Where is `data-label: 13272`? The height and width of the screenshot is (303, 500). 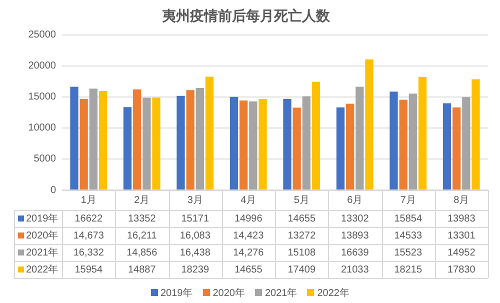
data-label: 13272 is located at coordinates (302, 236).